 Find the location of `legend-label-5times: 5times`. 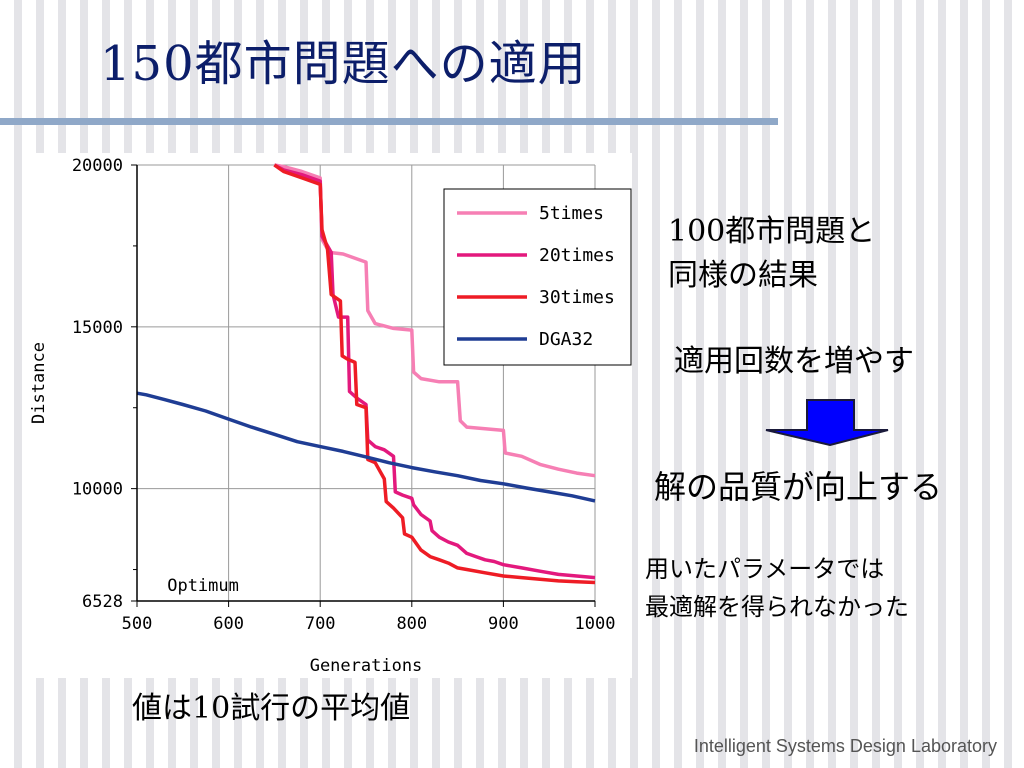

legend-label-5times: 5times is located at coordinates (571, 213).